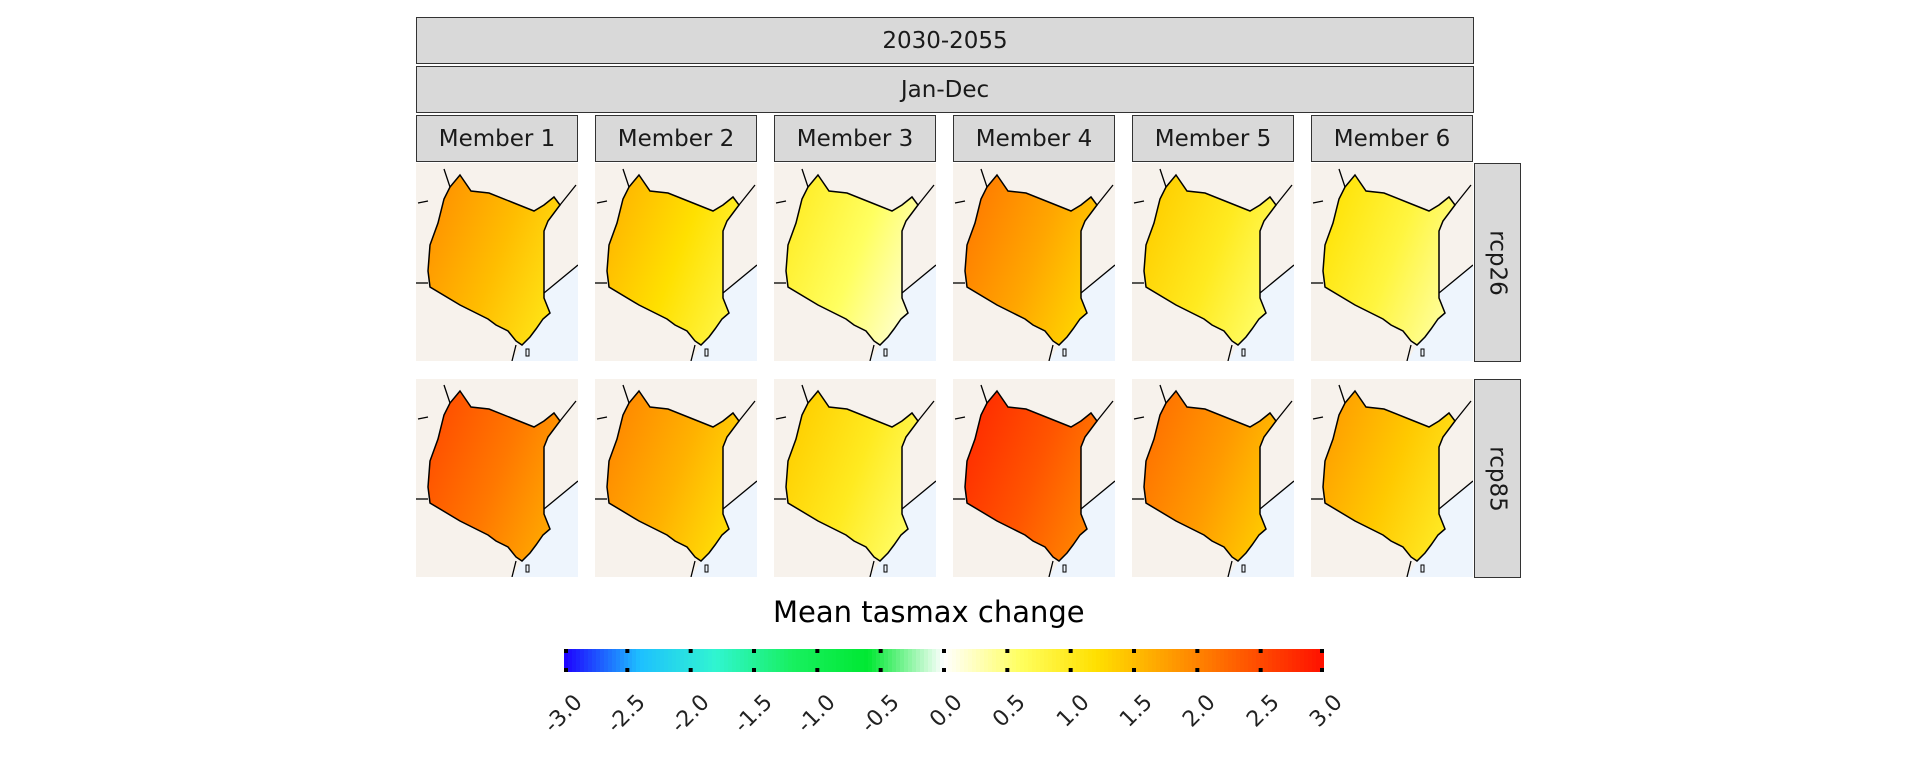 This screenshot has width=1920, height=768. I want to click on facet-strip-rcp85: rcp85, so click(1497, 478).